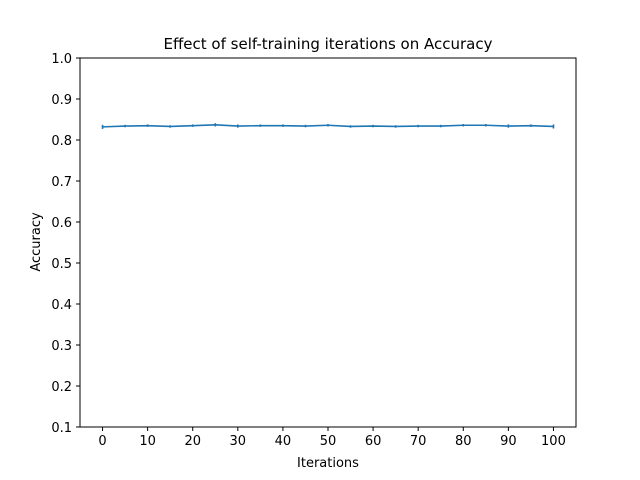  Describe the element at coordinates (328, 441) in the screenshot. I see `x-tick-label: 50` at that location.